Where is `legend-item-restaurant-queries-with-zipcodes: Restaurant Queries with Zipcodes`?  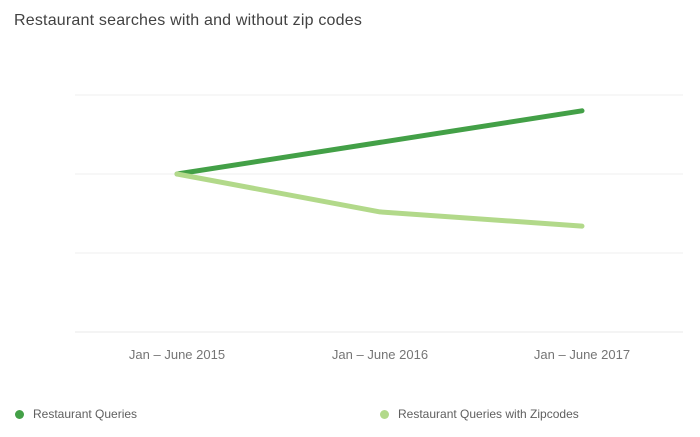
legend-item-restaurant-queries-with-zipcodes: Restaurant Queries with Zipcodes is located at coordinates (479, 414).